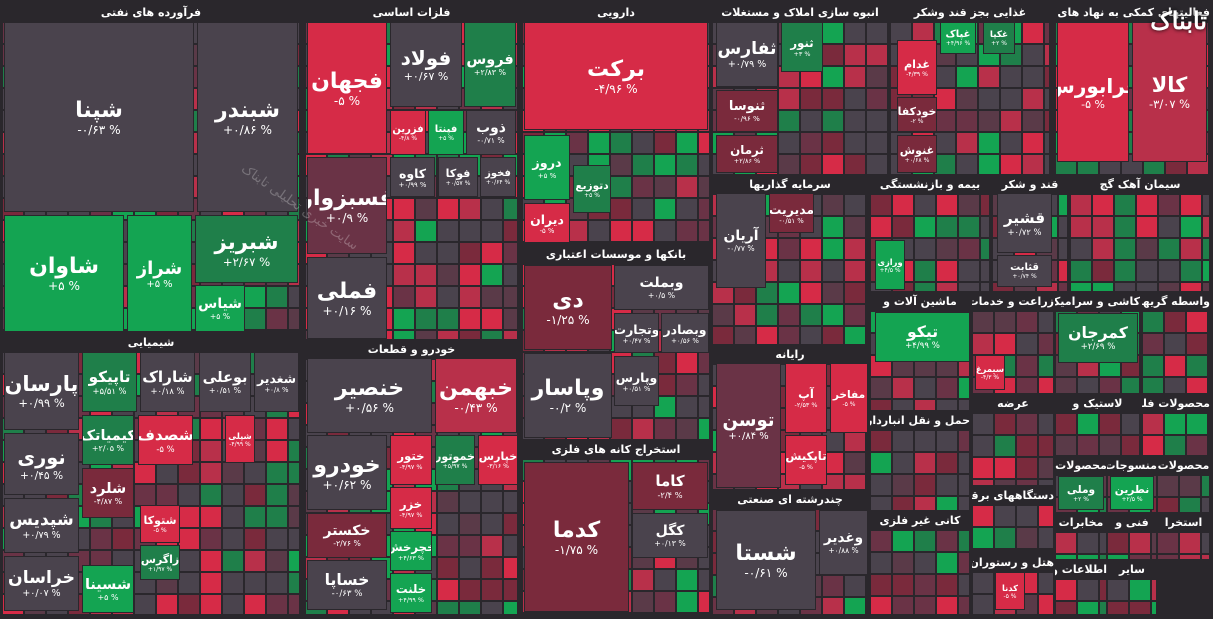 This screenshot has height=619, width=1213. I want to click on symbol: تاپیکو, so click(109, 377).